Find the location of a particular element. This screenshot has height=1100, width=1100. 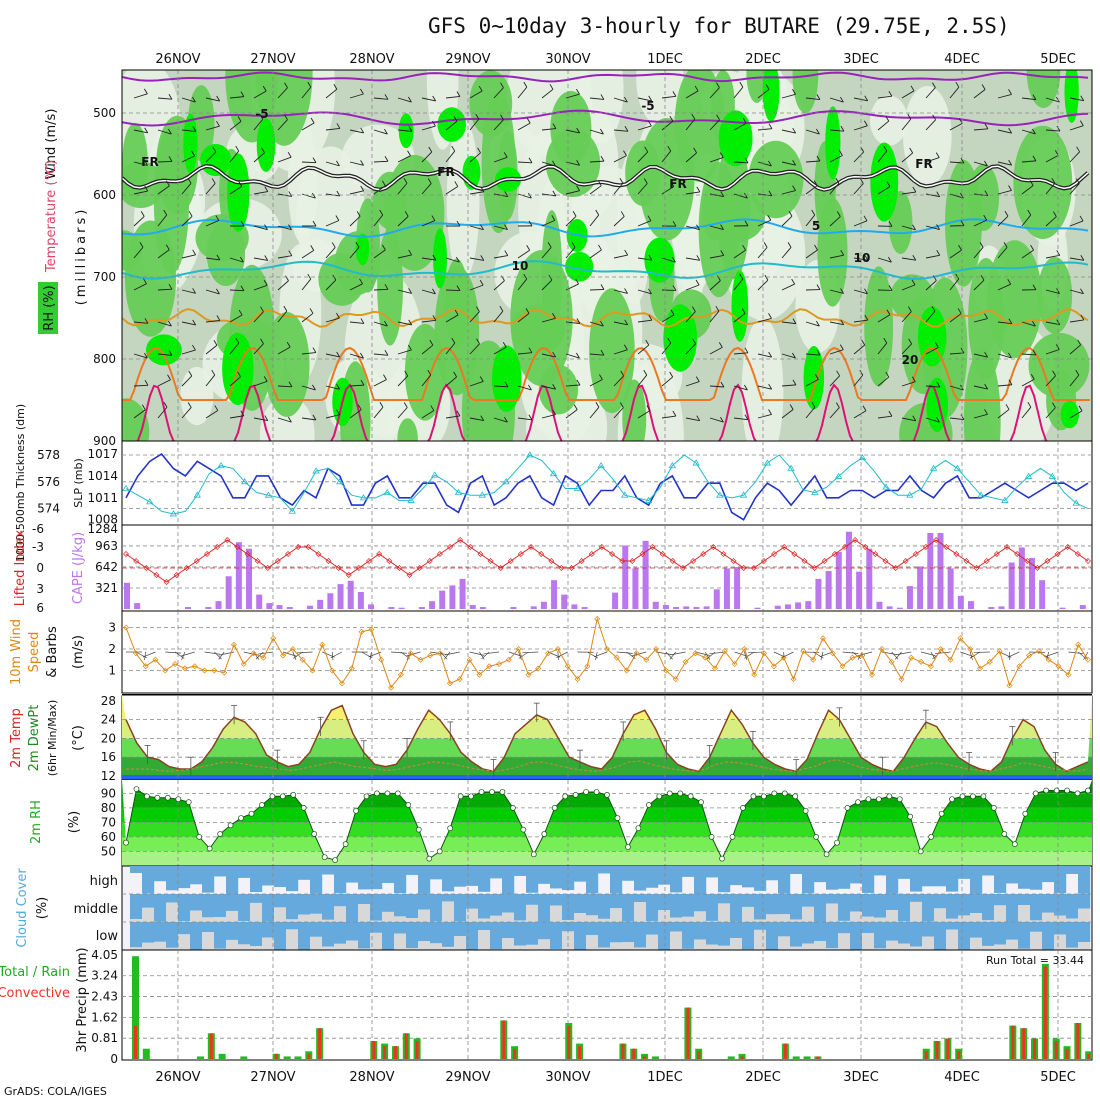

tick-label: 3.24 is located at coordinates (104, 976).